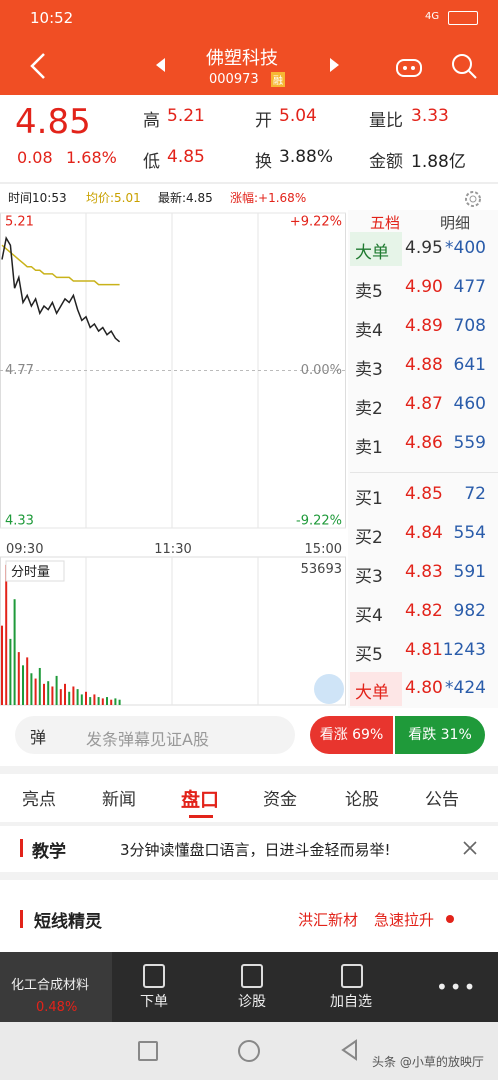  What do you see at coordinates (351, 1002) in the screenshot?
I see `nav-label: 加自选` at bounding box center [351, 1002].